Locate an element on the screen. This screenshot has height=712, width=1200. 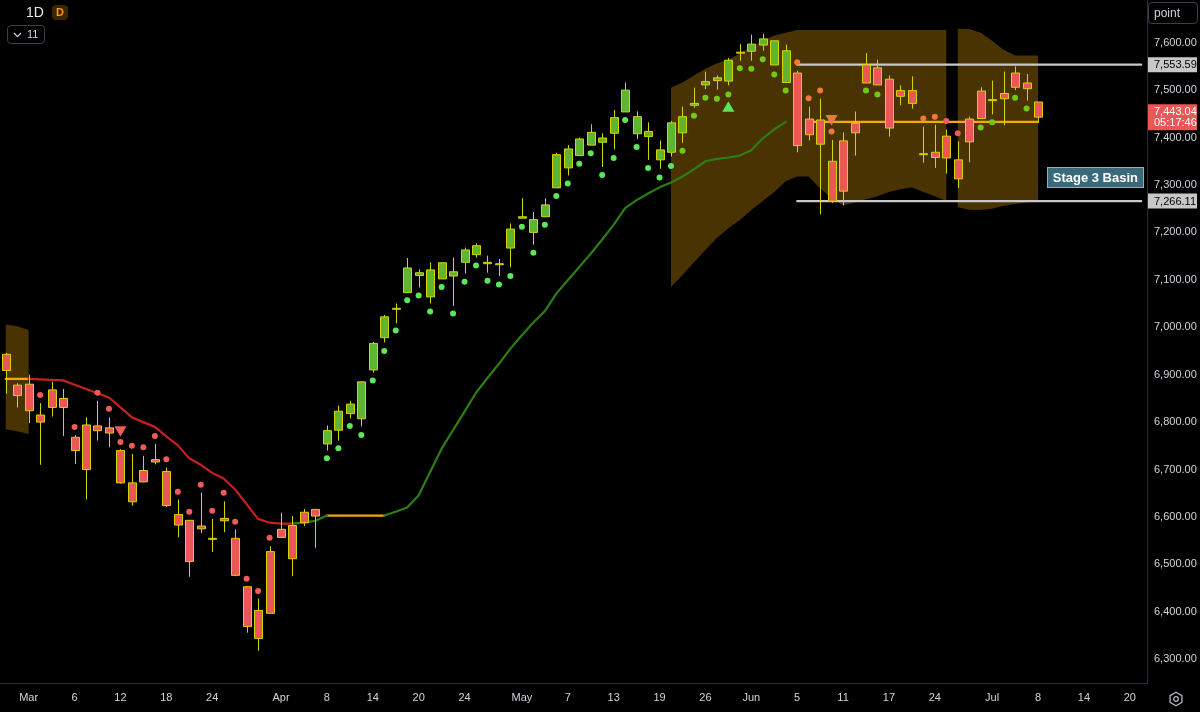
y-tick-label: 7,600.00 is located at coordinates (1175, 41).